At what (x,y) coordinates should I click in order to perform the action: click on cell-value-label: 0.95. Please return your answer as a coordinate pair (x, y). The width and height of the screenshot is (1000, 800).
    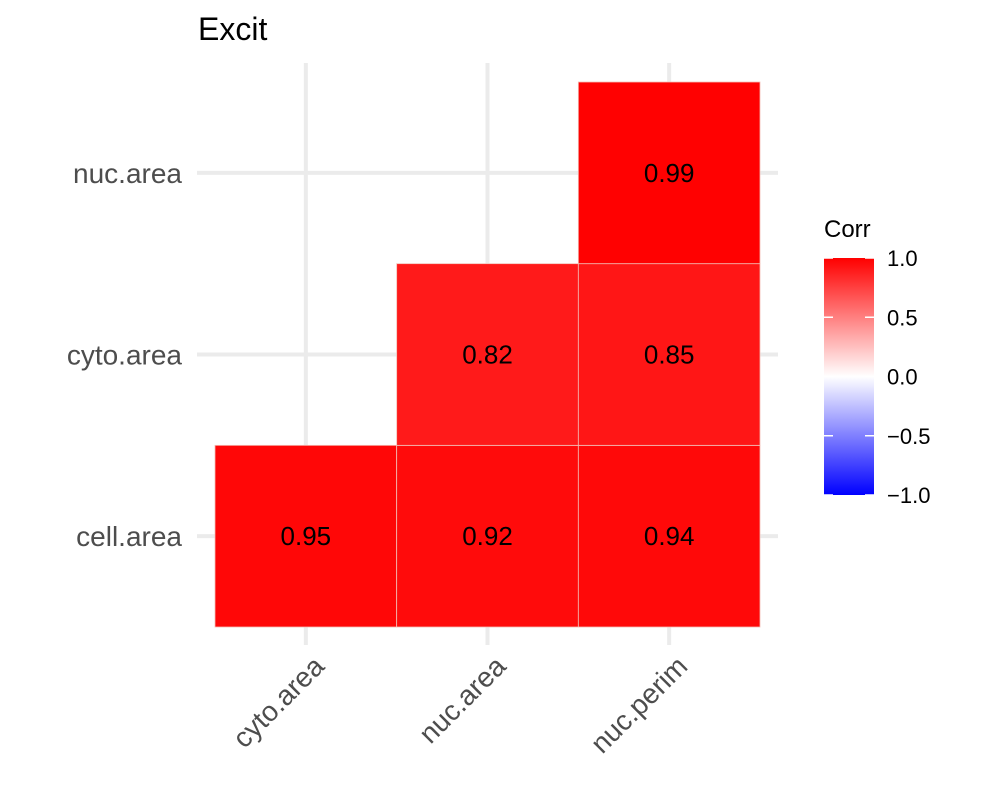
    Looking at the image, I should click on (306, 536).